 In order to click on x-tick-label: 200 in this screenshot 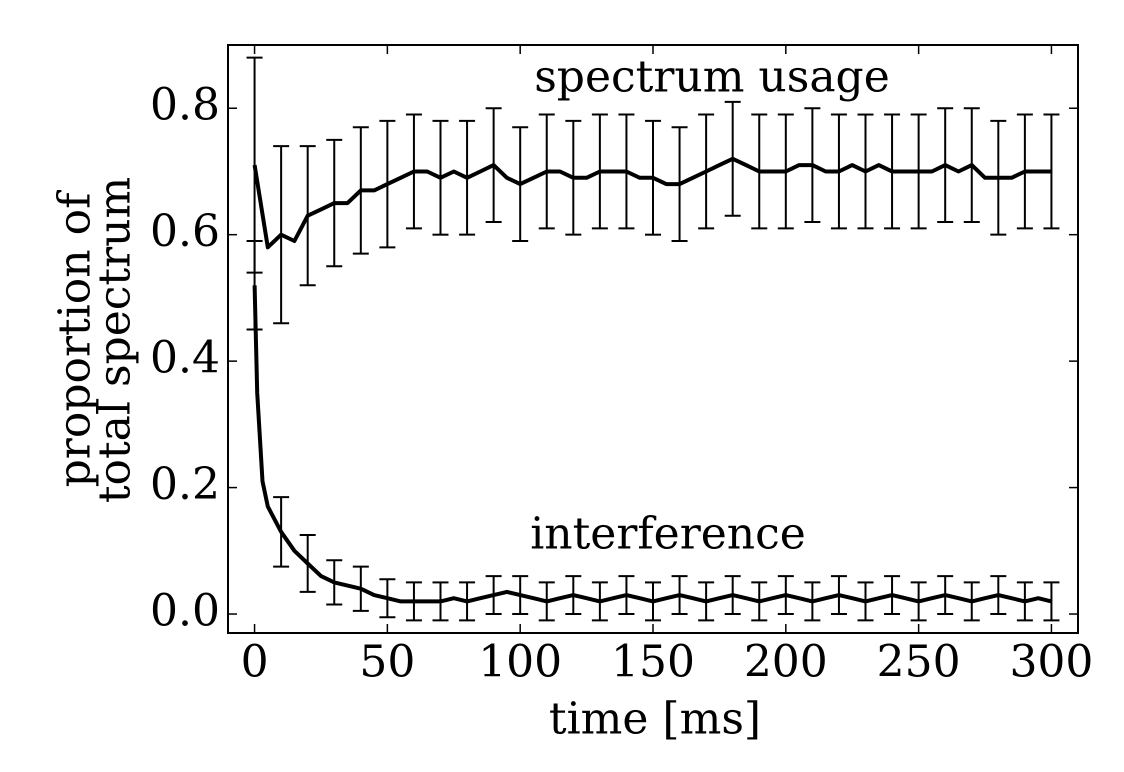, I will do `click(786, 662)`.